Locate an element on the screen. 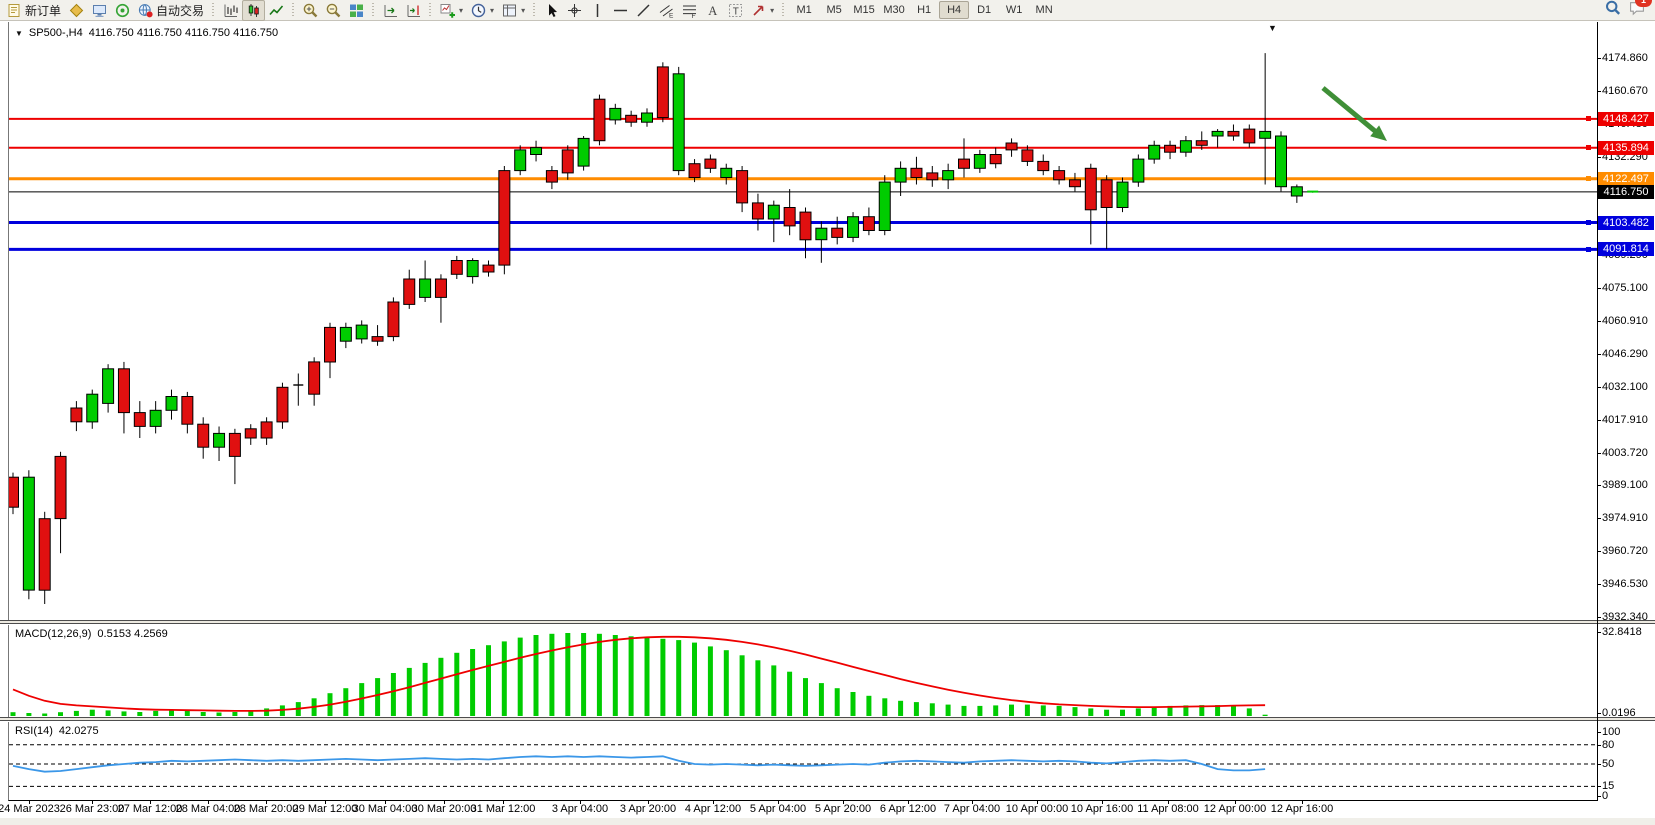  macd-panel: MACD(12,26,9) 0.5153 4.2569 is located at coordinates (803, 671).